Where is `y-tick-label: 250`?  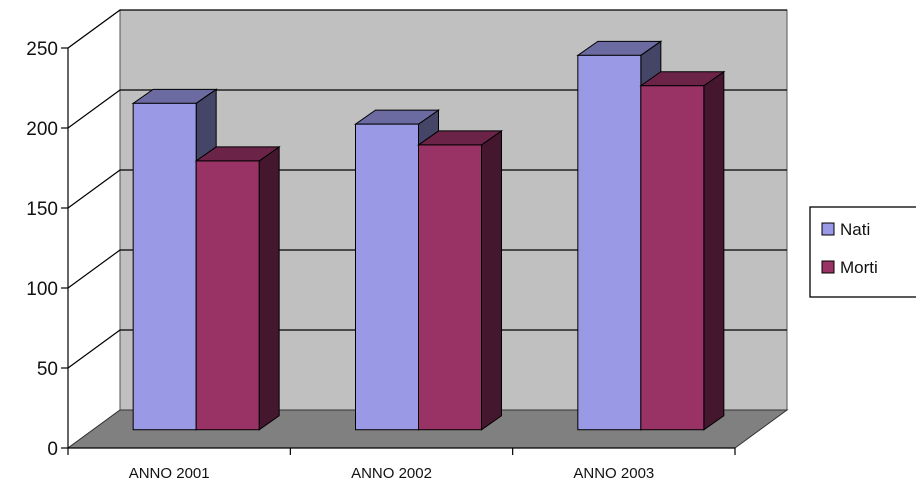
y-tick-label: 250 is located at coordinates (42, 49).